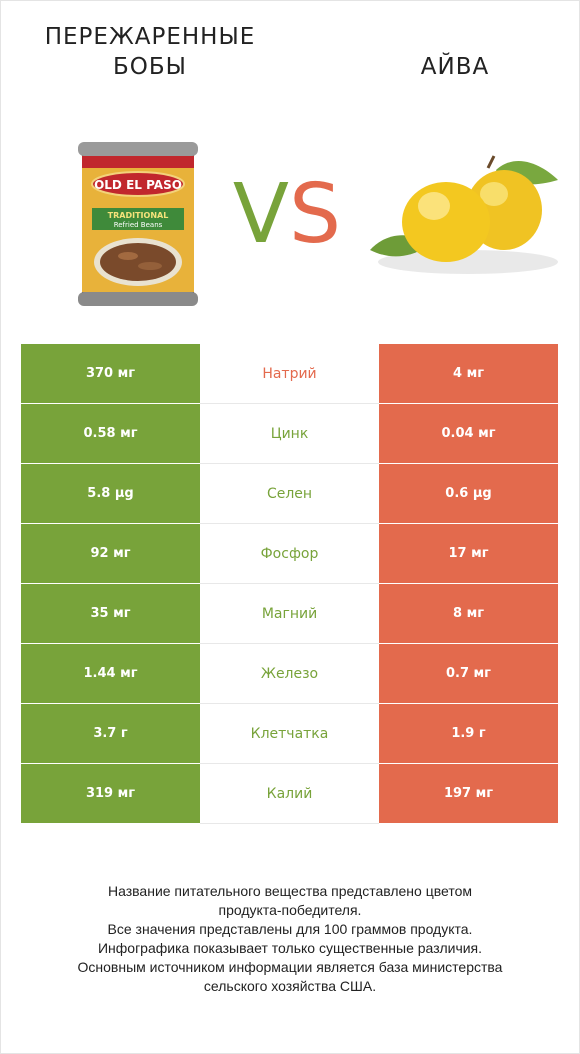 This screenshot has width=580, height=1054. Describe the element at coordinates (290, 986) in the screenshot. I see `footer-line: сельского хозяйства США.` at that location.